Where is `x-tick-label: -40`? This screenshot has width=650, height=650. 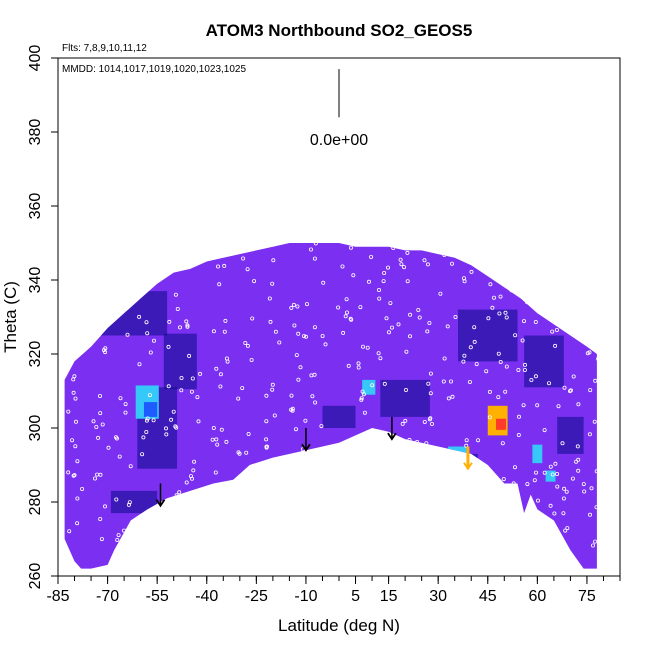 x-tick-label: -40 is located at coordinates (206, 596).